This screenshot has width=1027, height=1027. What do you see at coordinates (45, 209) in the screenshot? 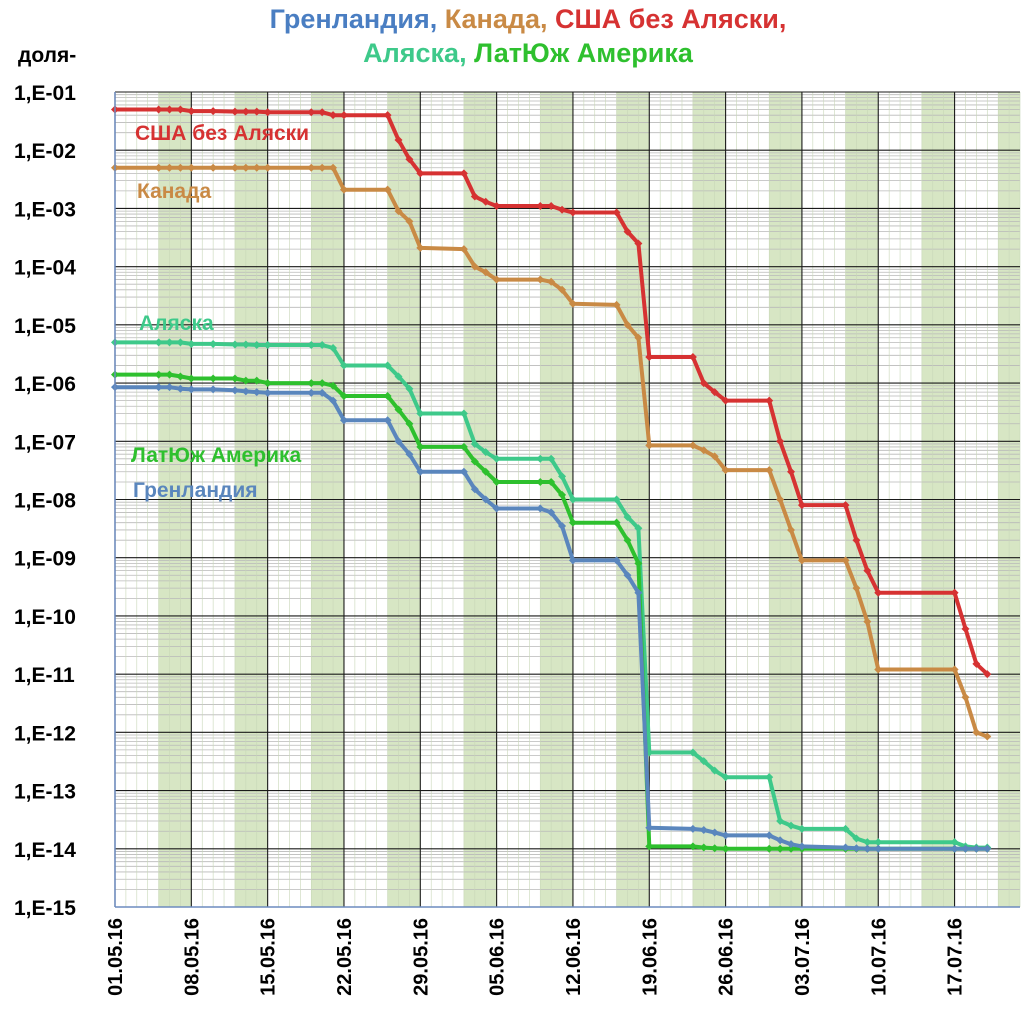
I see `y-tick-label: 1,E-03` at bounding box center [45, 209].